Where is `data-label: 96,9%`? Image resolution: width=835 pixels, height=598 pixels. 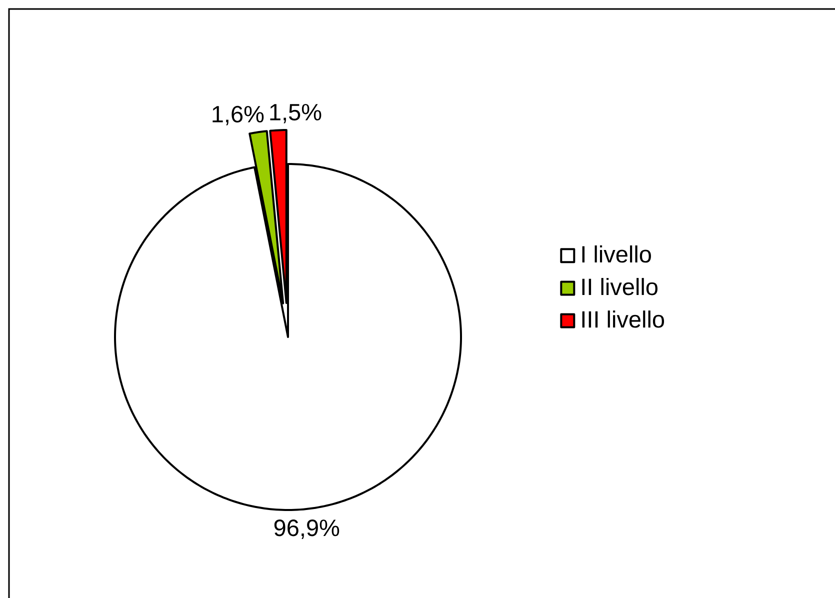 data-label: 96,9% is located at coordinates (307, 529).